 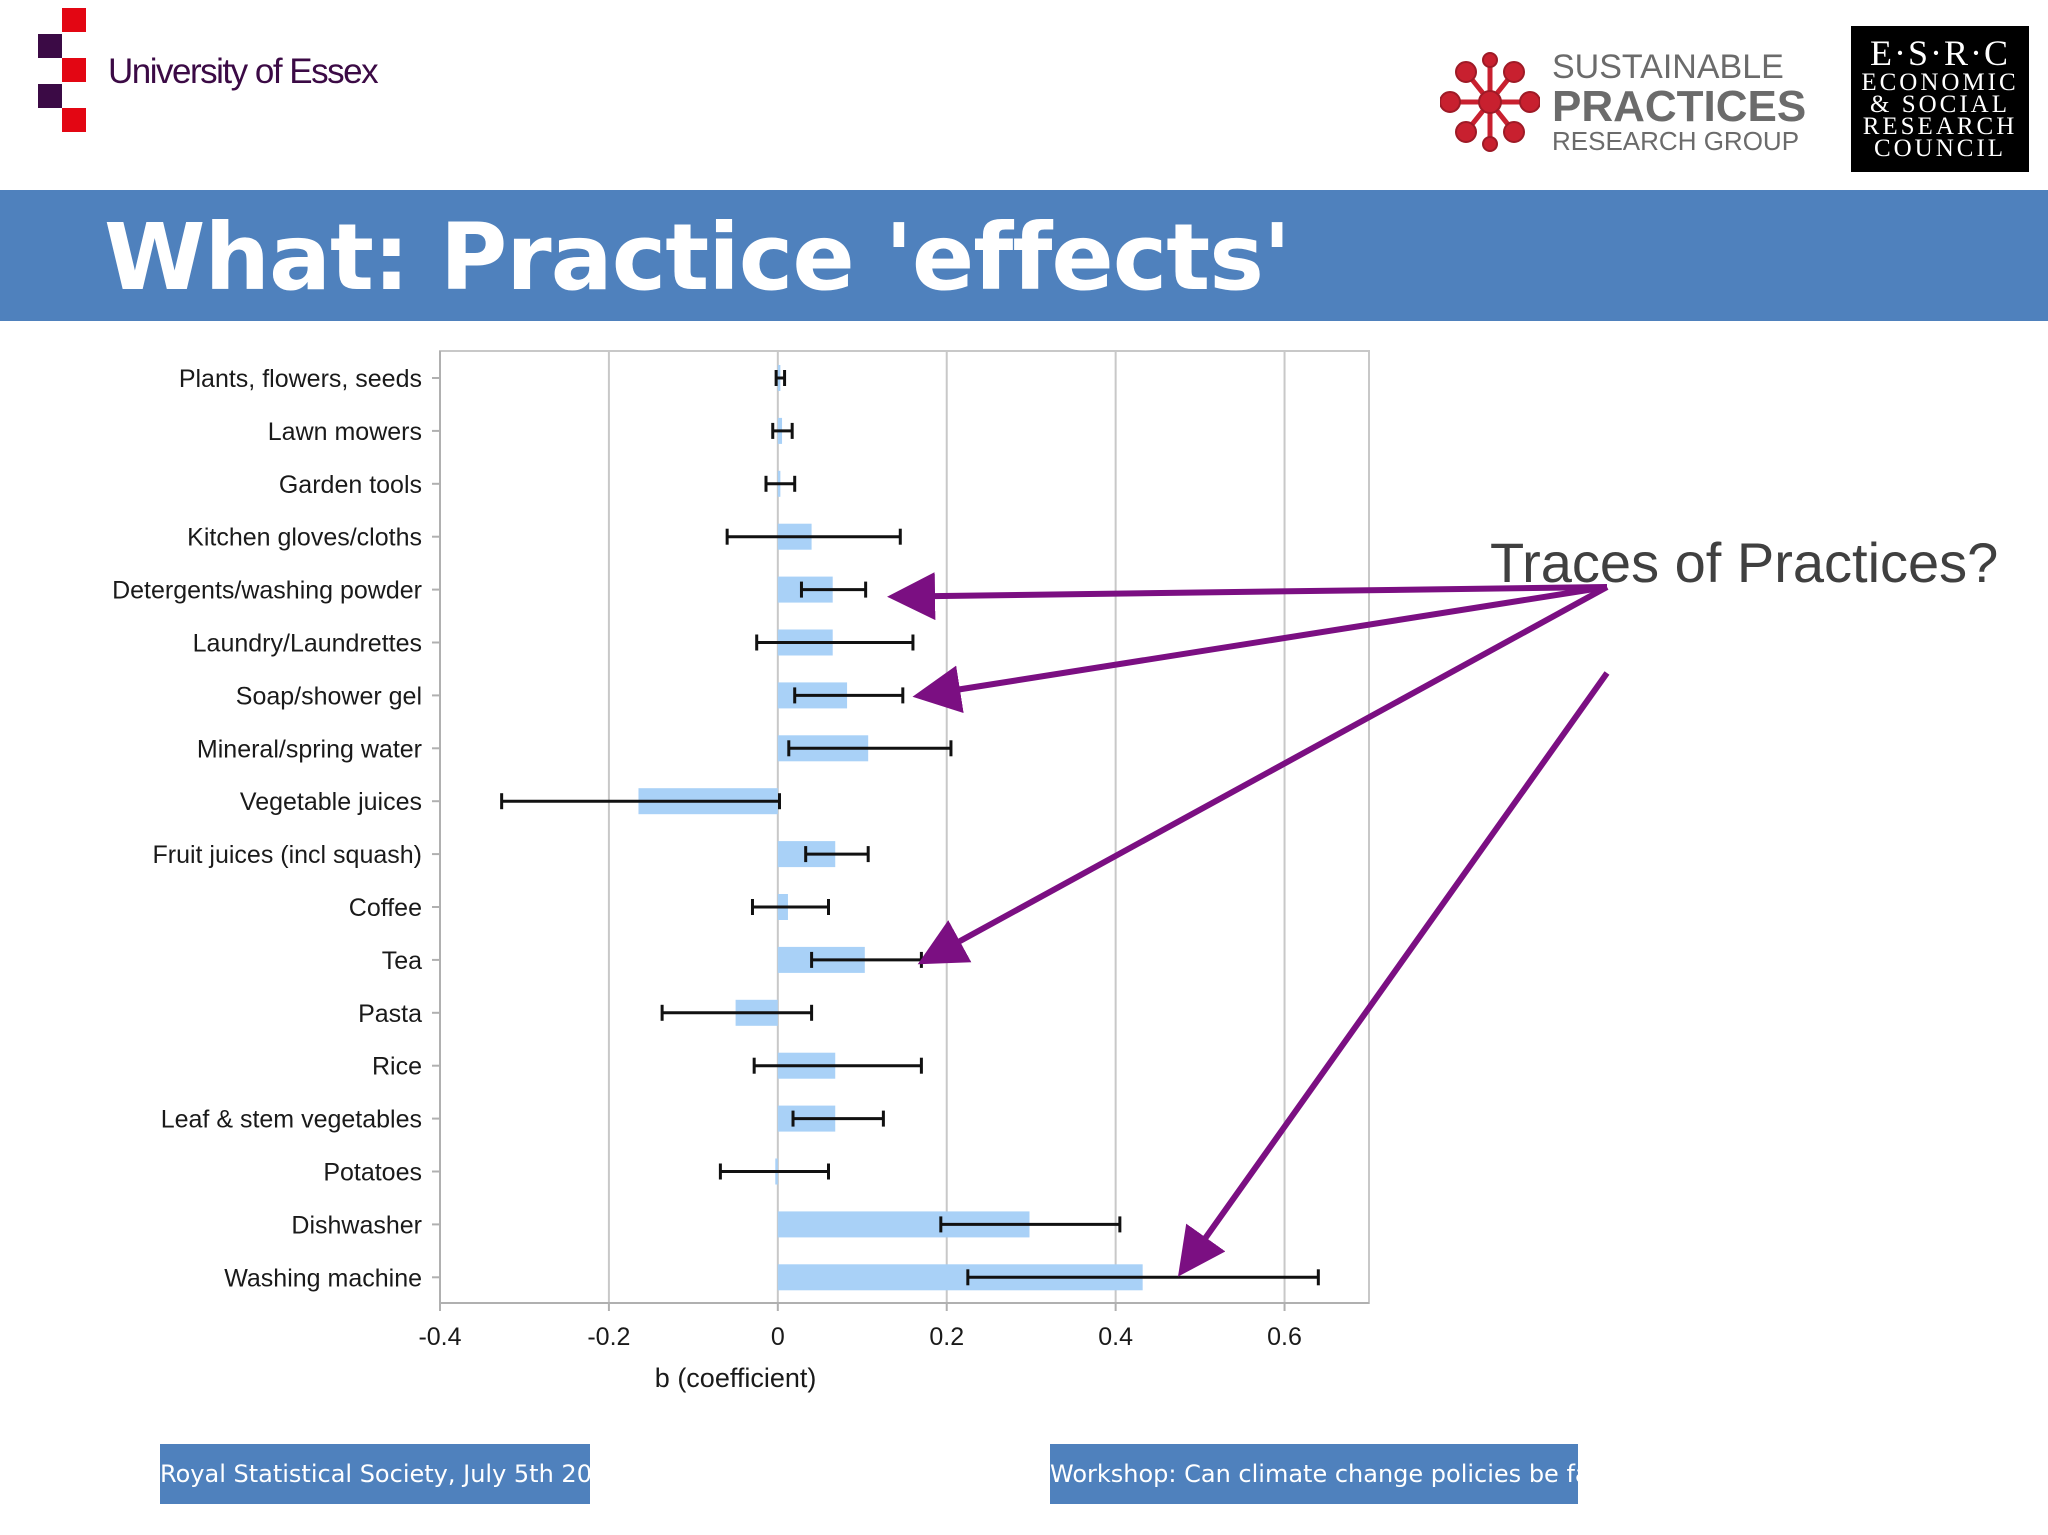 I want to click on category-label-11: Tea, so click(x=402, y=961).